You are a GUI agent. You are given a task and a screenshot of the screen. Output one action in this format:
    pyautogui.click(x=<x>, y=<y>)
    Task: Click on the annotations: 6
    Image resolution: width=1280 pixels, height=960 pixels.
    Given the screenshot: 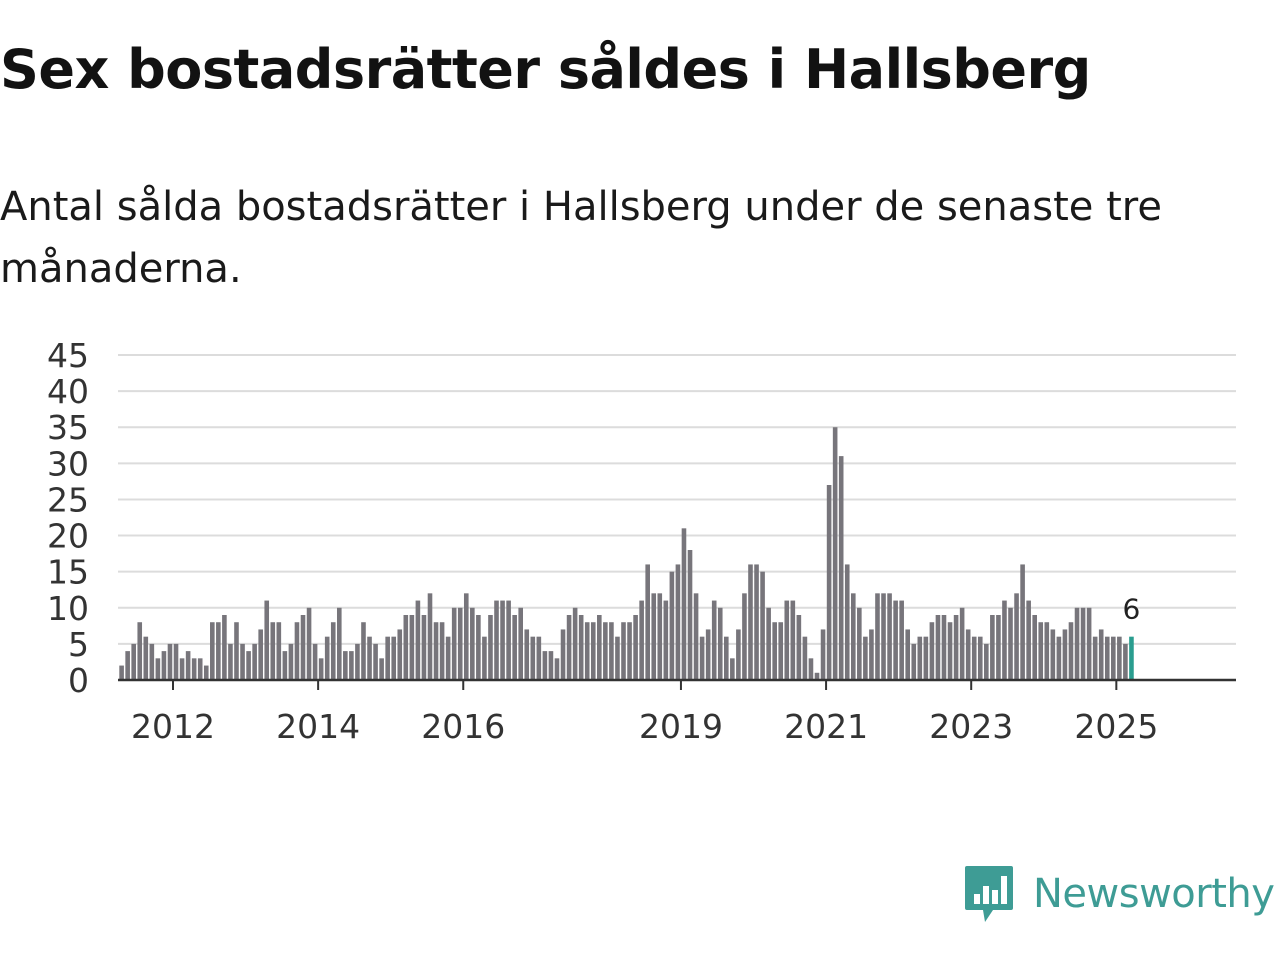 What is the action you would take?
    pyautogui.click(x=1132, y=609)
    